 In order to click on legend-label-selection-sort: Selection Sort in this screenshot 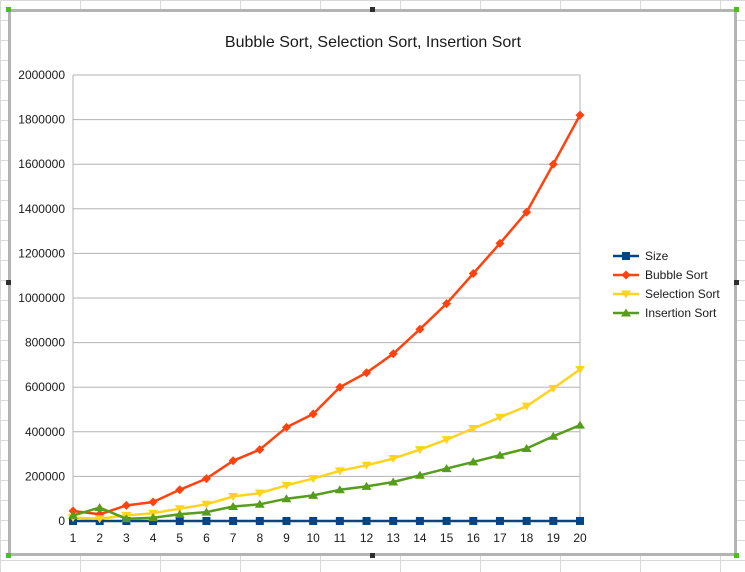, I will do `click(682, 294)`.